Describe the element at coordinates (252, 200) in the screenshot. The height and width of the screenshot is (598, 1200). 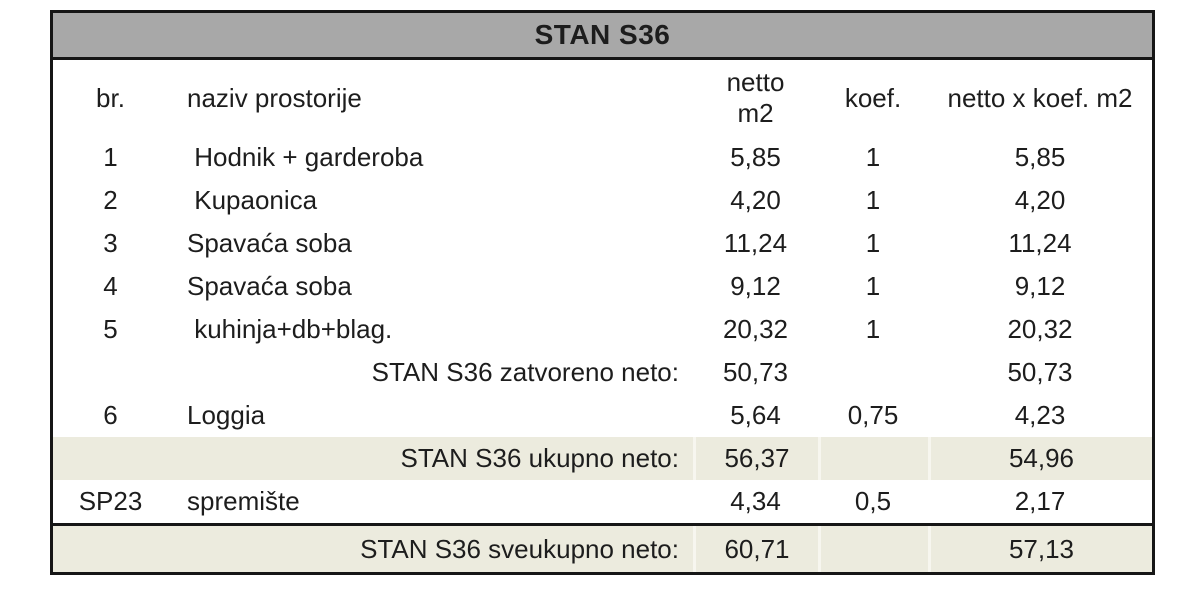
I see `room-name-cell: Kupaonica` at that location.